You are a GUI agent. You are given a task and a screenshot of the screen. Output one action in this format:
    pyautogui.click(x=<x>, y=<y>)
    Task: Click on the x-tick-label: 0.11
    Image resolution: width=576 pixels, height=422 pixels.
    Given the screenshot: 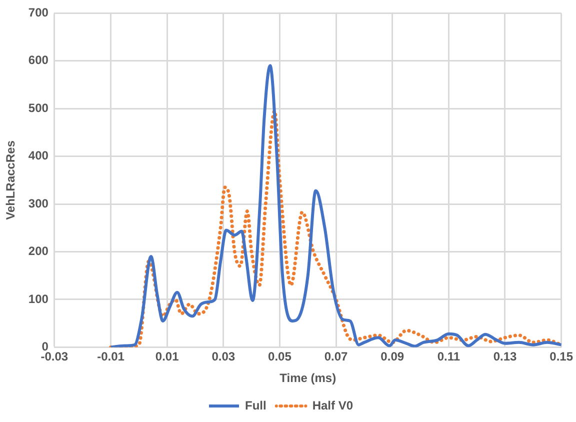 What is the action you would take?
    pyautogui.click(x=448, y=357)
    